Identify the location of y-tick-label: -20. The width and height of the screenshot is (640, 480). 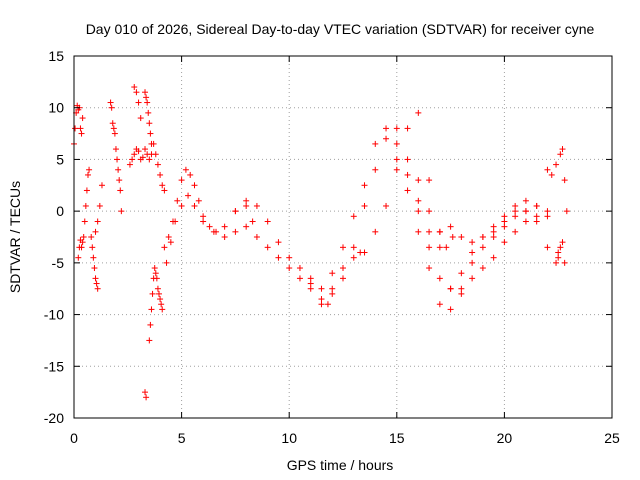
(54, 418).